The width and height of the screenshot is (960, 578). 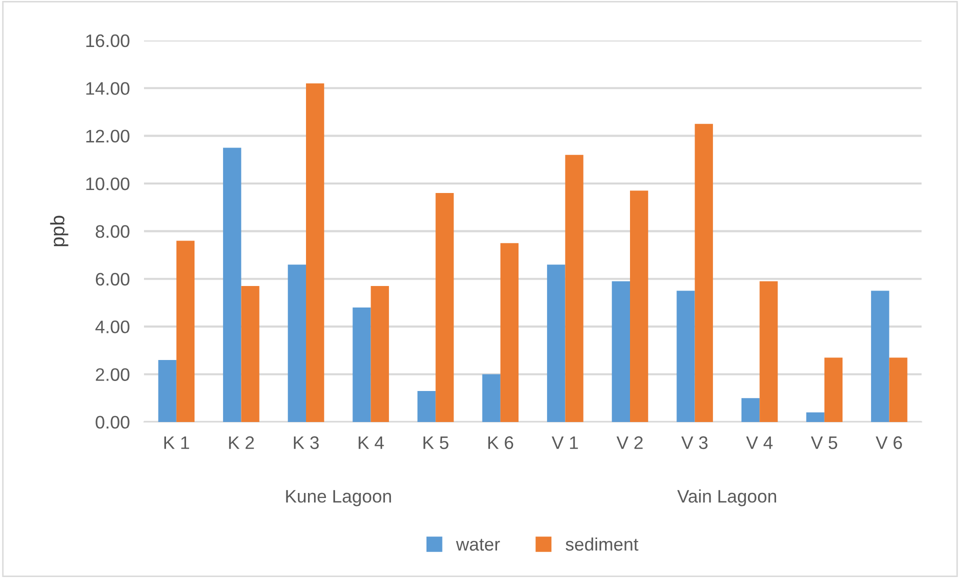 I want to click on x-tick-label: V 3, so click(x=694, y=443).